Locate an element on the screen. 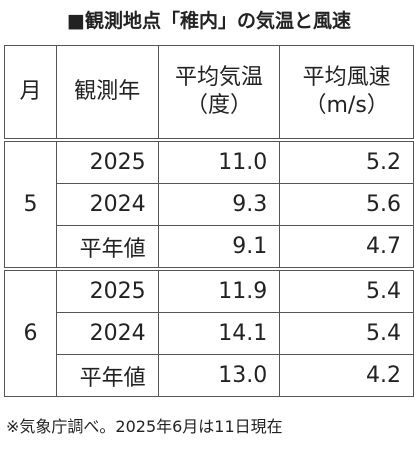 The image size is (418, 450). month-cell: 6 is located at coordinates (30, 332).